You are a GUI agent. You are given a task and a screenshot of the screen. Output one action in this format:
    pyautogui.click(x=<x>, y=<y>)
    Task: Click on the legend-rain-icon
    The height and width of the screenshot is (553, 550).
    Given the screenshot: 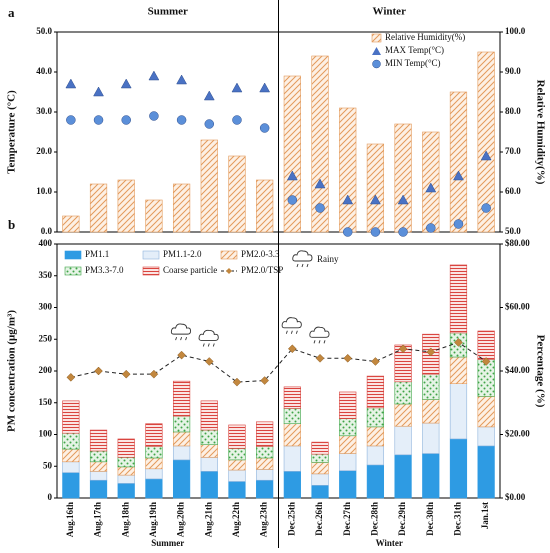 What is the action you would take?
    pyautogui.click(x=302, y=259)
    